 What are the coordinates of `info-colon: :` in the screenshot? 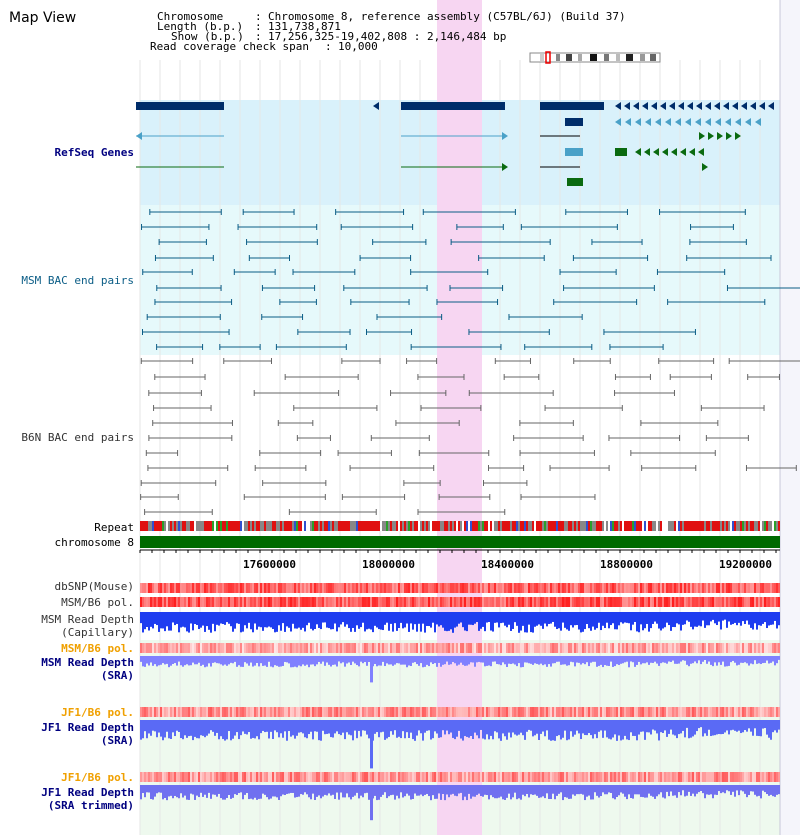 It's located at (328, 46).